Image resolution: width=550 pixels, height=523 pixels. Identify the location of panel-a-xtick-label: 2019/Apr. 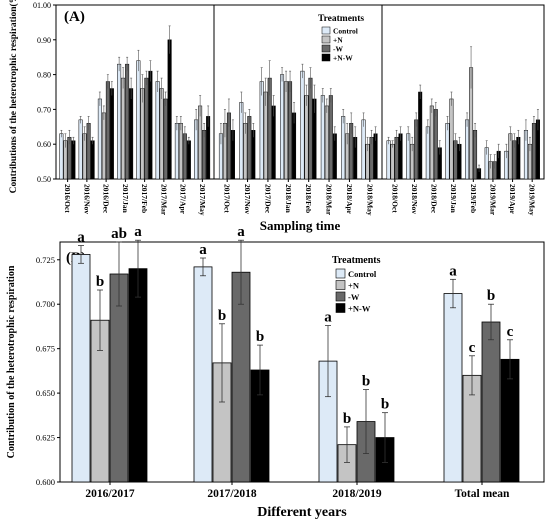
(512, 199).